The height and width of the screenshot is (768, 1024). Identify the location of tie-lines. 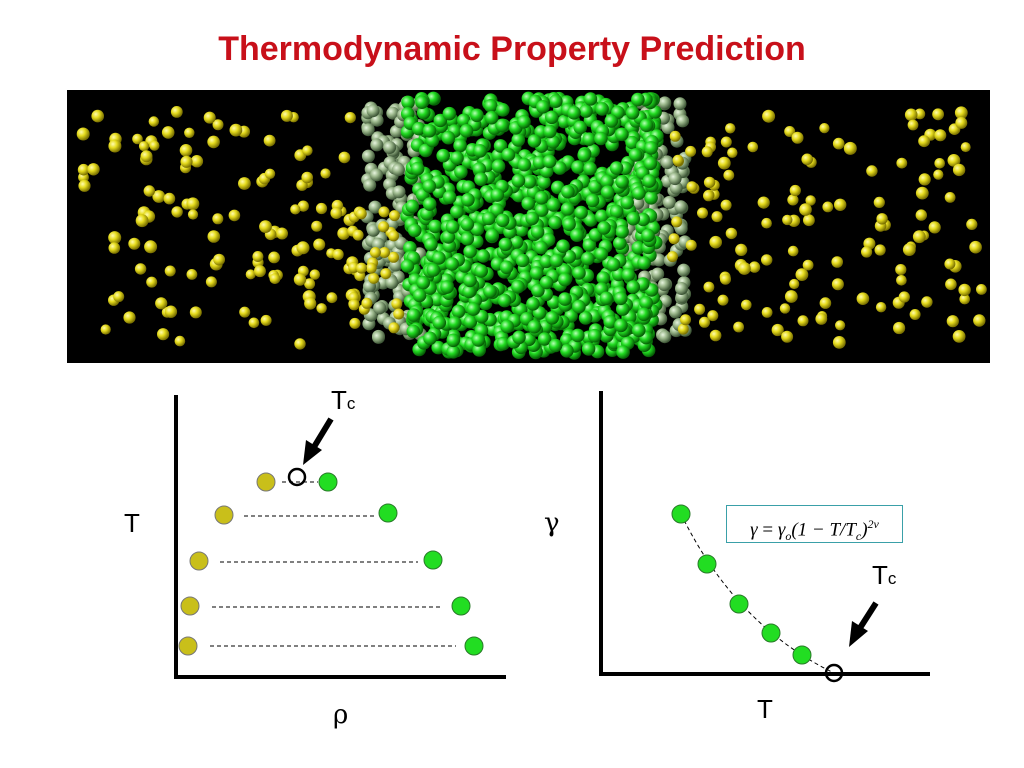
(333, 564).